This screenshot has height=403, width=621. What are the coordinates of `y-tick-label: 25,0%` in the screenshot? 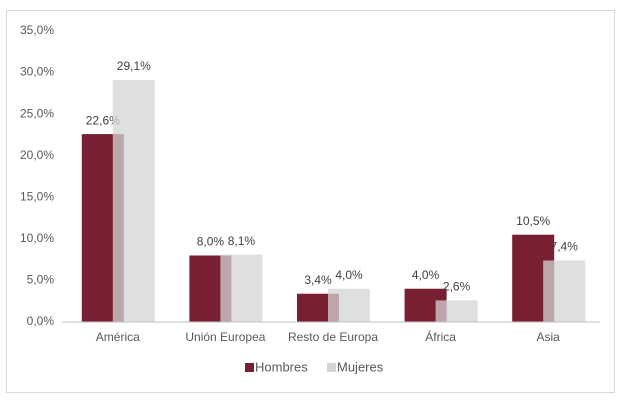 It's located at (37, 113).